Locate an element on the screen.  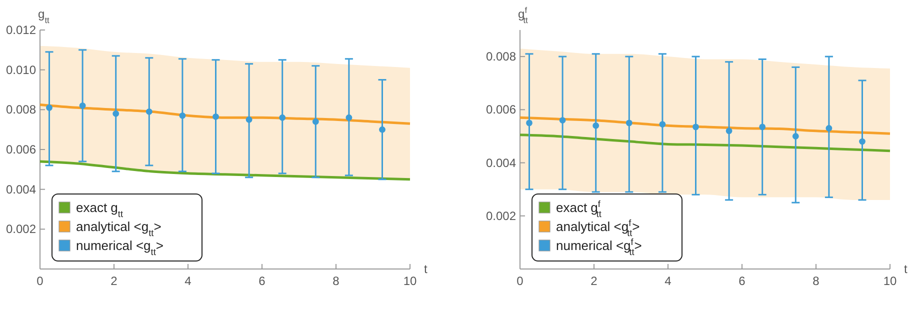
legend-label: numerical <g$^{f}$$_{tt}$> is located at coordinates (599, 247).